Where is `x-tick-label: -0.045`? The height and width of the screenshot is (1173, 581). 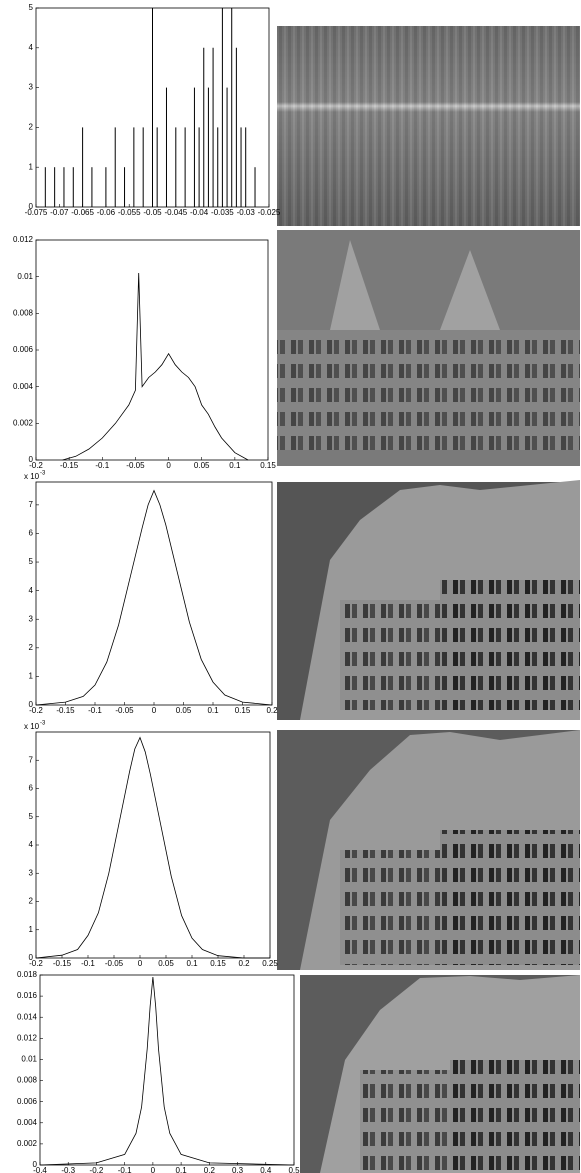
x-tick-label: -0.045 is located at coordinates (175, 212).